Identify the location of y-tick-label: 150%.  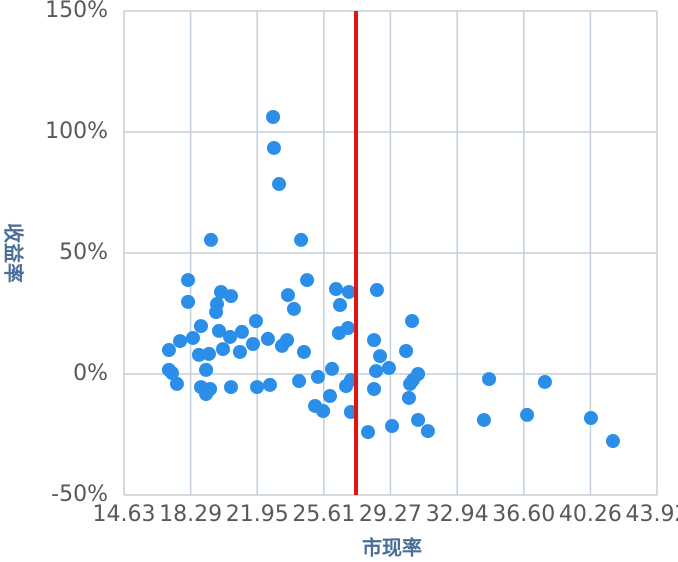
(76, 11).